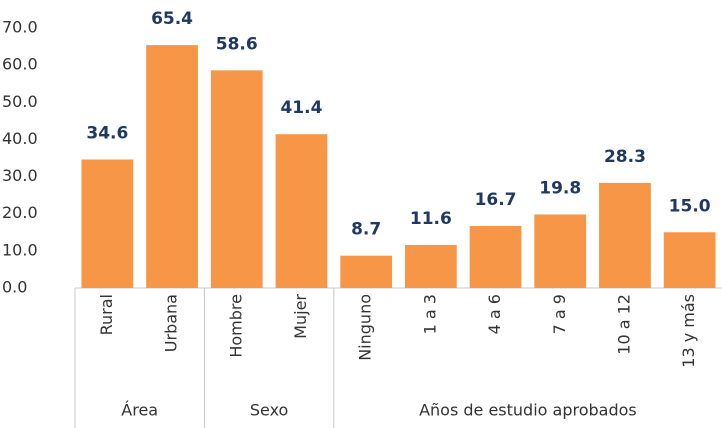 This screenshot has width=722, height=428. What do you see at coordinates (20, 175) in the screenshot?
I see `y-tick-label: 30.0` at bounding box center [20, 175].